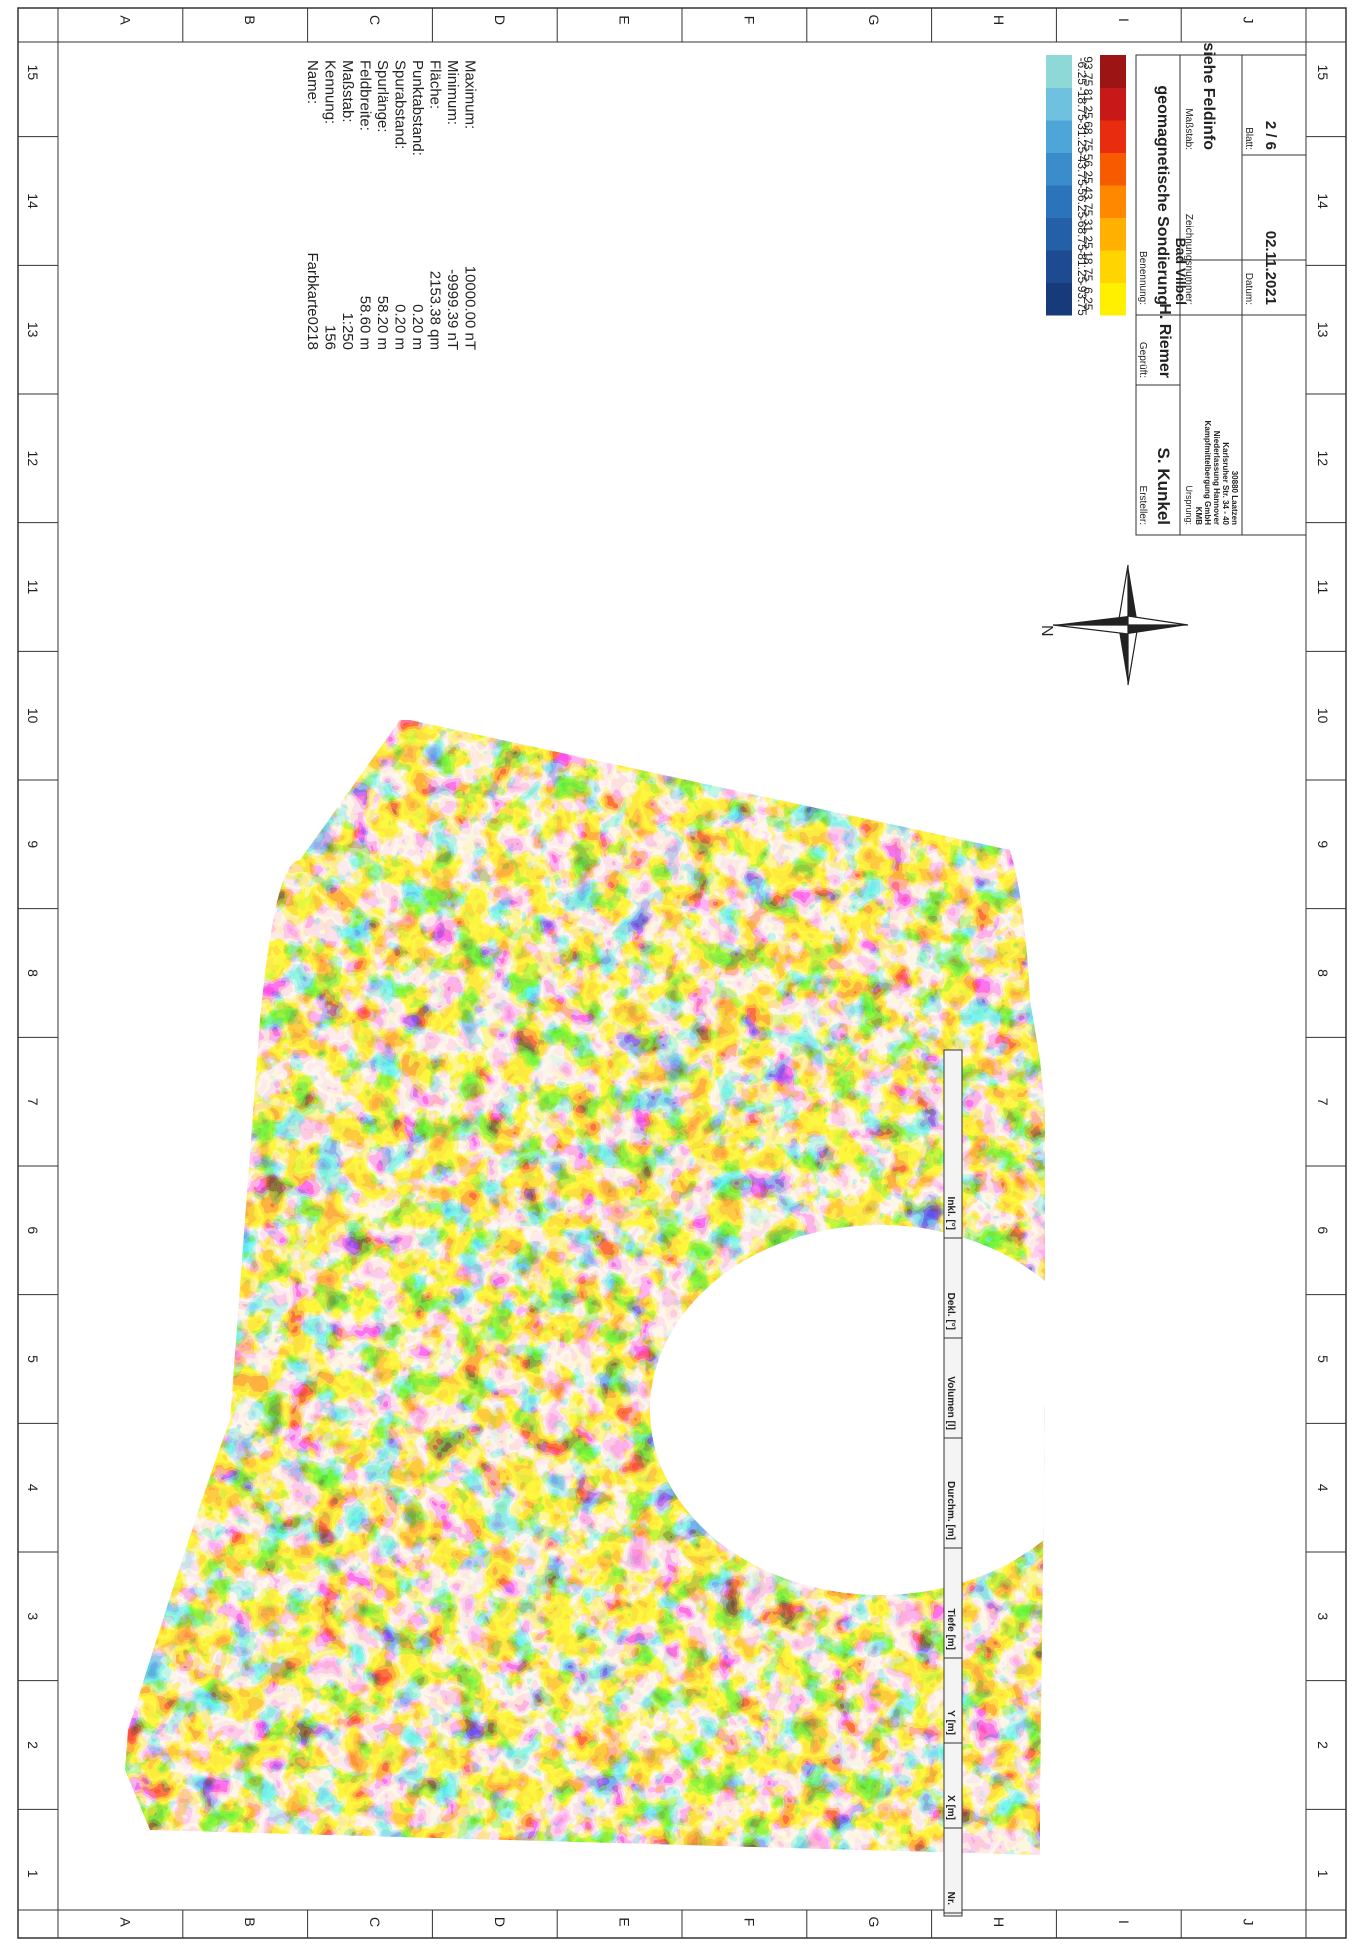  I want to click on grid-letter-left: D, so click(500, 20).